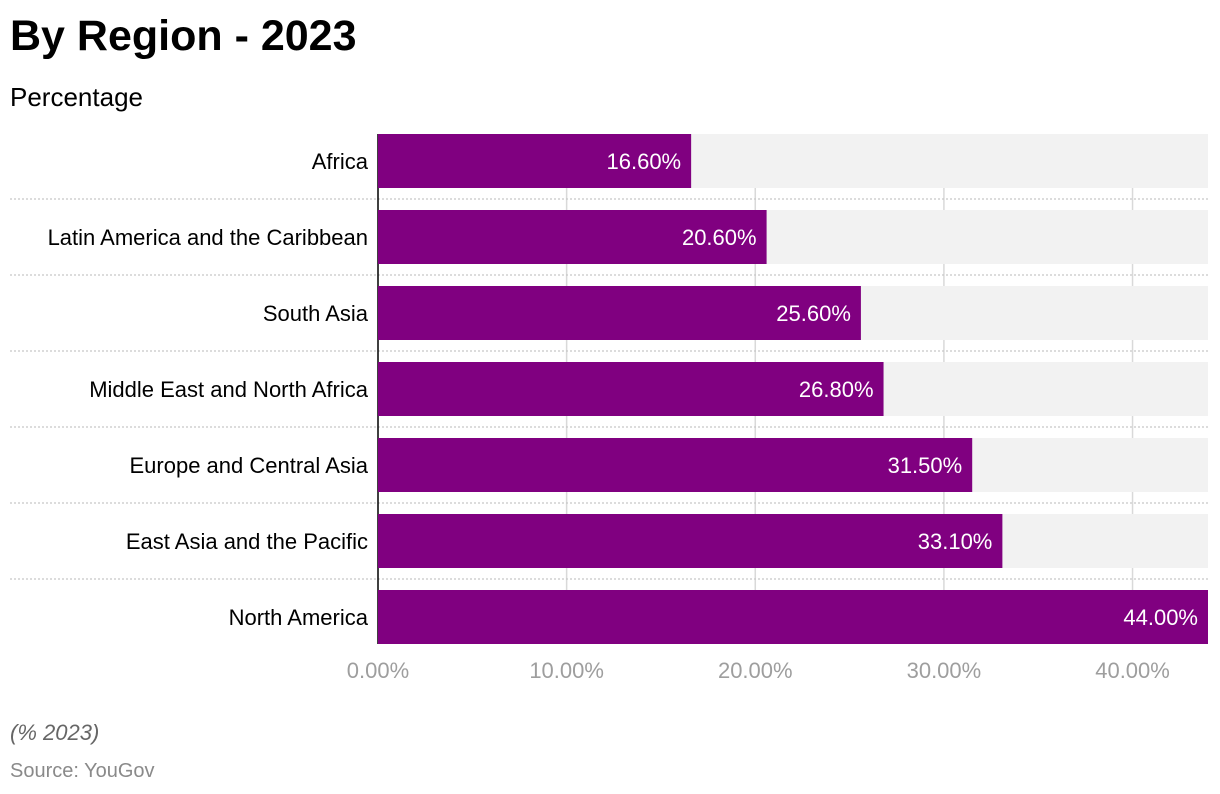  What do you see at coordinates (644, 161) in the screenshot?
I see `value-label: 16.60%` at bounding box center [644, 161].